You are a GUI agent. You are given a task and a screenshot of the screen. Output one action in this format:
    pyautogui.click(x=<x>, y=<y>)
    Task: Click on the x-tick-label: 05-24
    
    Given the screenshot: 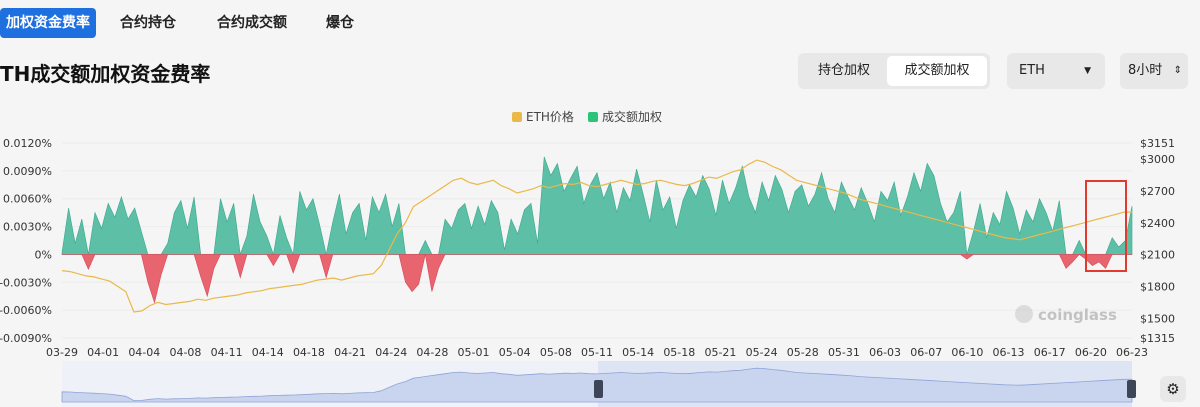 What is the action you would take?
    pyautogui.click(x=762, y=352)
    